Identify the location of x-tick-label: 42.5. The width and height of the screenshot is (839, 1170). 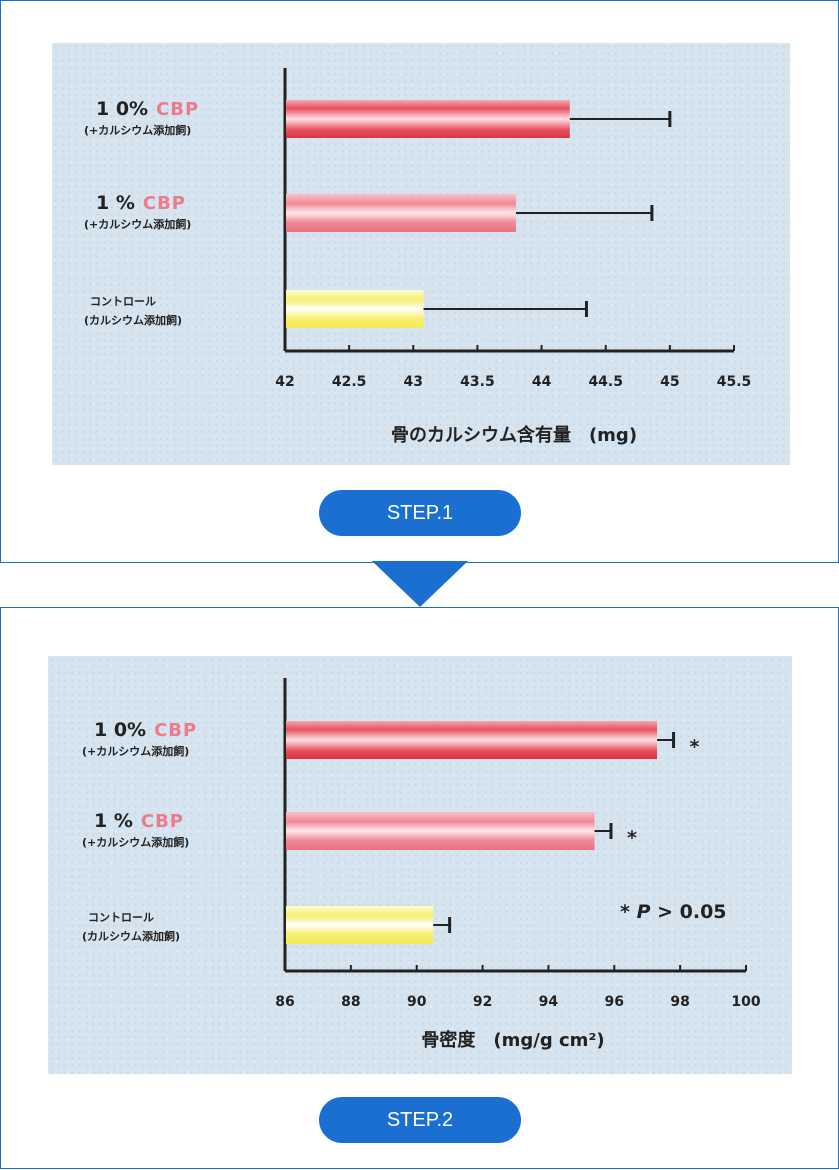
(349, 382).